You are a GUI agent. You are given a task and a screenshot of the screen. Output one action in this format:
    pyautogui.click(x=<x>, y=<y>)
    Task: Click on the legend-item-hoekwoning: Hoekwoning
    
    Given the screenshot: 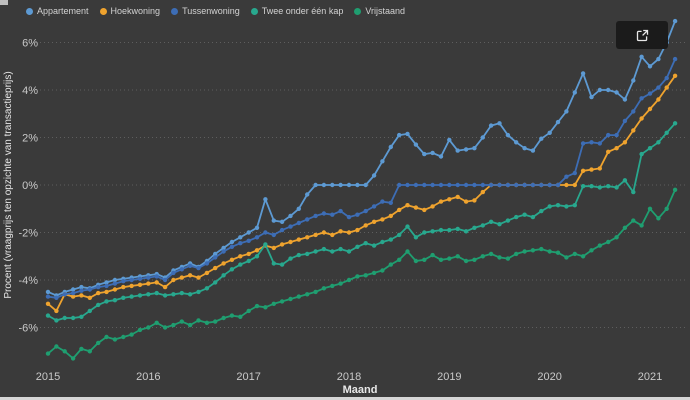 What is the action you would take?
    pyautogui.click(x=129, y=11)
    